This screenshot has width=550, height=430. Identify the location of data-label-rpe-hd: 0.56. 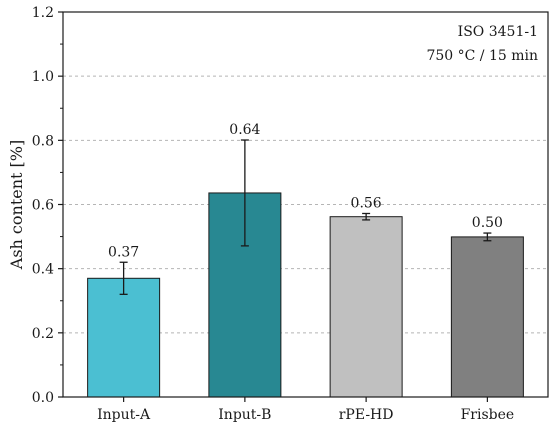
(366, 203).